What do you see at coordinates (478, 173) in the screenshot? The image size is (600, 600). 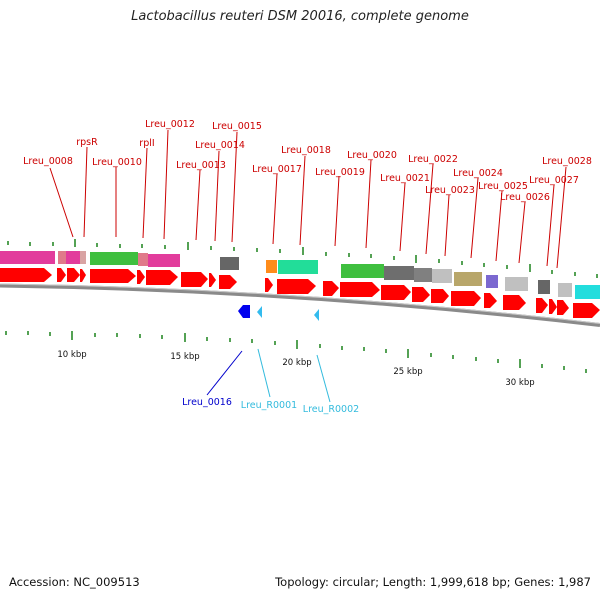 I see `gene-label: Lreu_0024` at bounding box center [478, 173].